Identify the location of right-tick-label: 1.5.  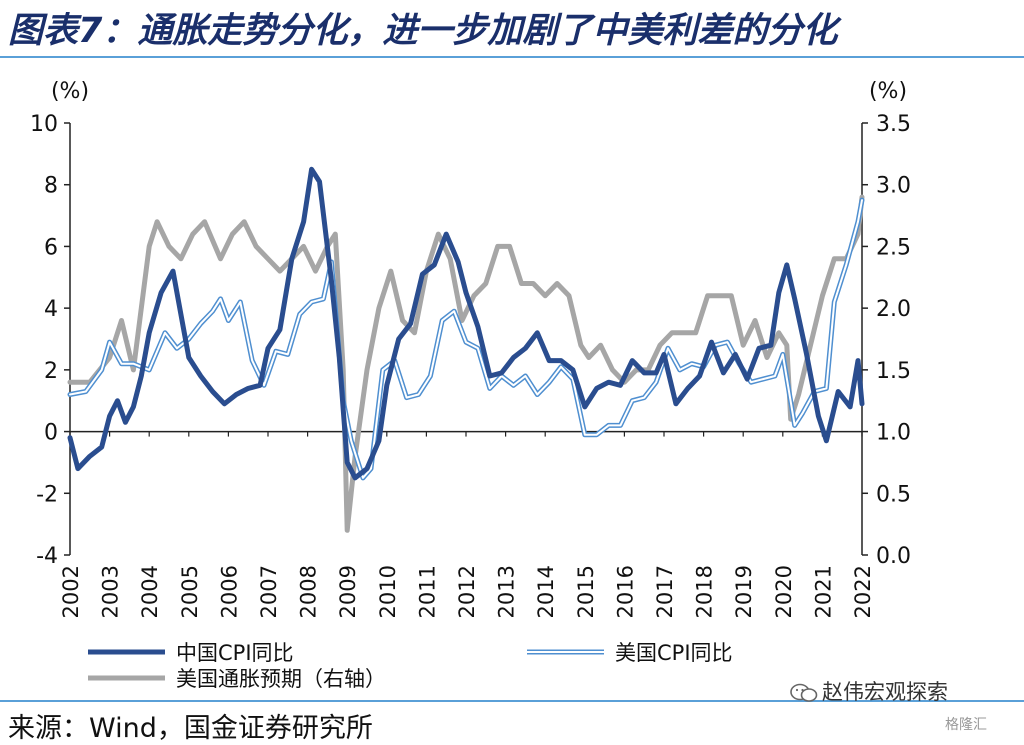
(893, 371).